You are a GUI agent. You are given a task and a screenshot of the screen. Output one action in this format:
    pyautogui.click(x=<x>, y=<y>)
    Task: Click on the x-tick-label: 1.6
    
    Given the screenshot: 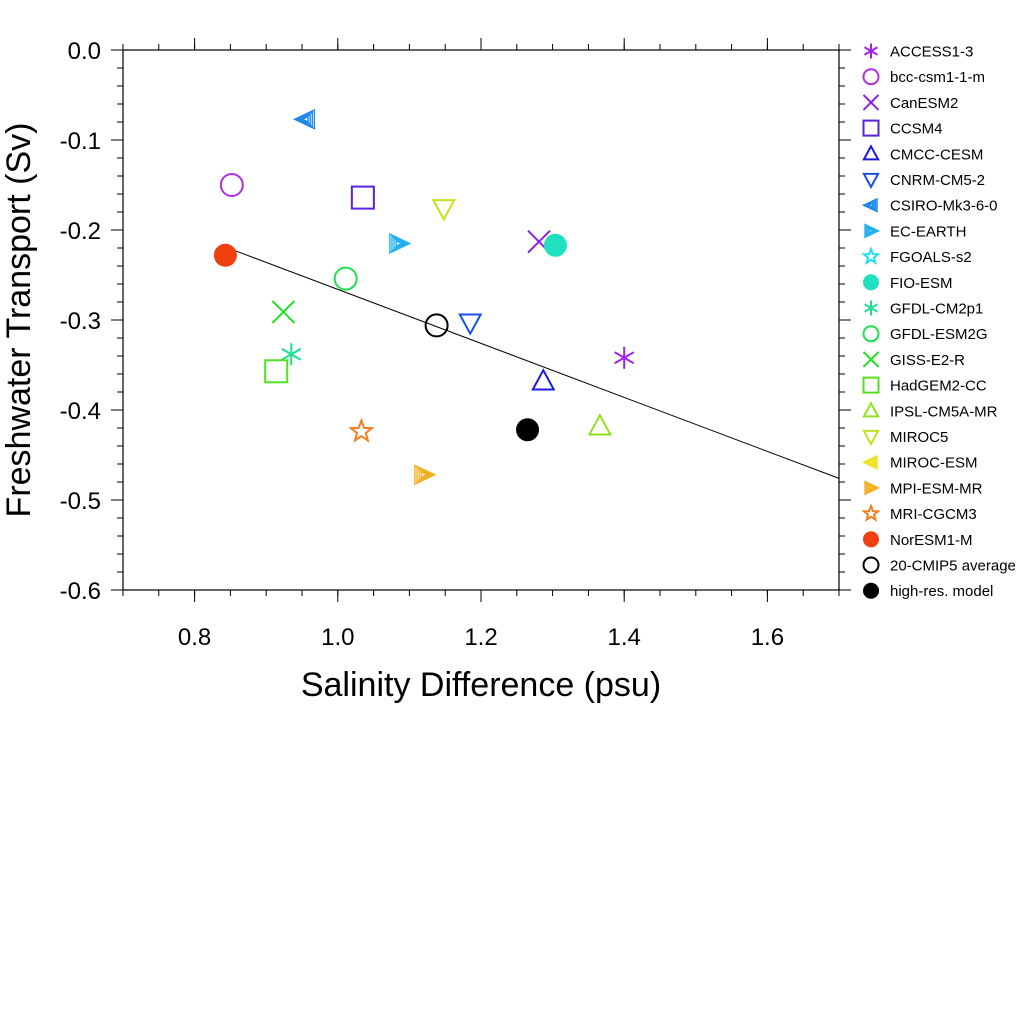 What is the action you would take?
    pyautogui.click(x=767, y=637)
    